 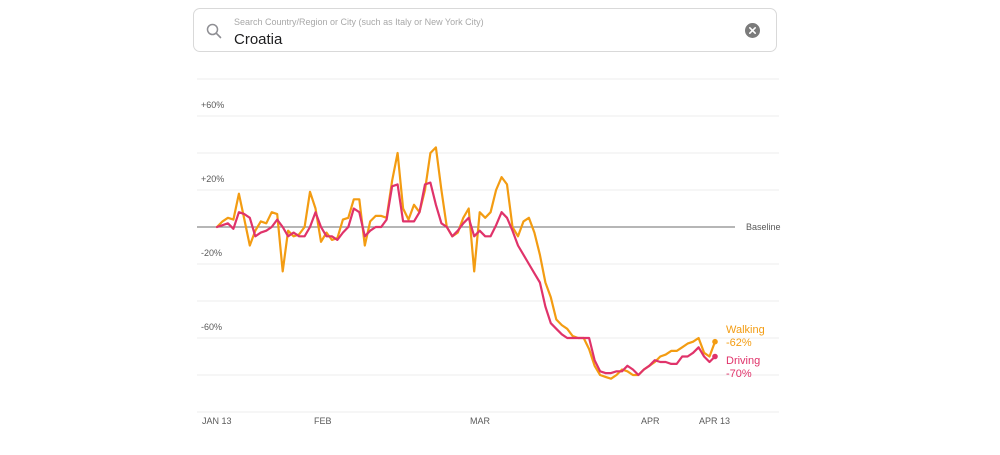 What do you see at coordinates (715, 341) in the screenshot?
I see `series-end-point-walking` at bounding box center [715, 341].